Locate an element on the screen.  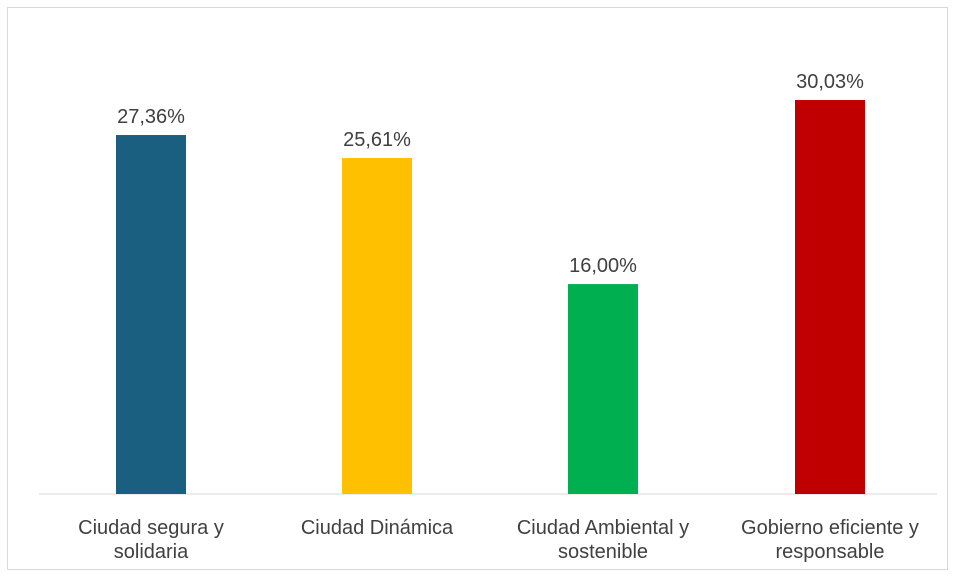
category-label-line: solidaria is located at coordinates (151, 552).